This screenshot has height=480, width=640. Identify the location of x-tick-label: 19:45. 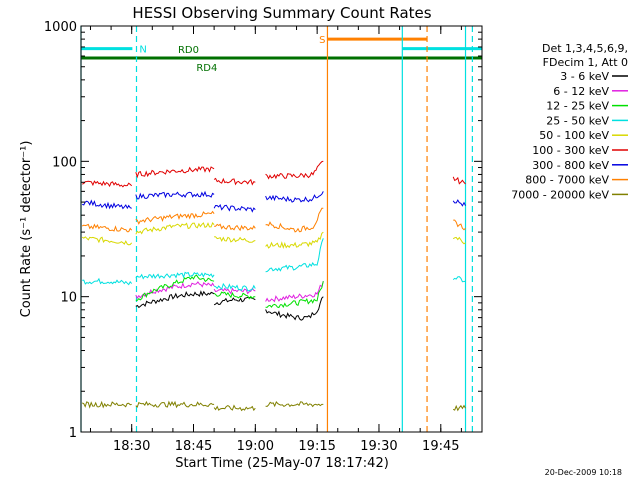
(440, 446).